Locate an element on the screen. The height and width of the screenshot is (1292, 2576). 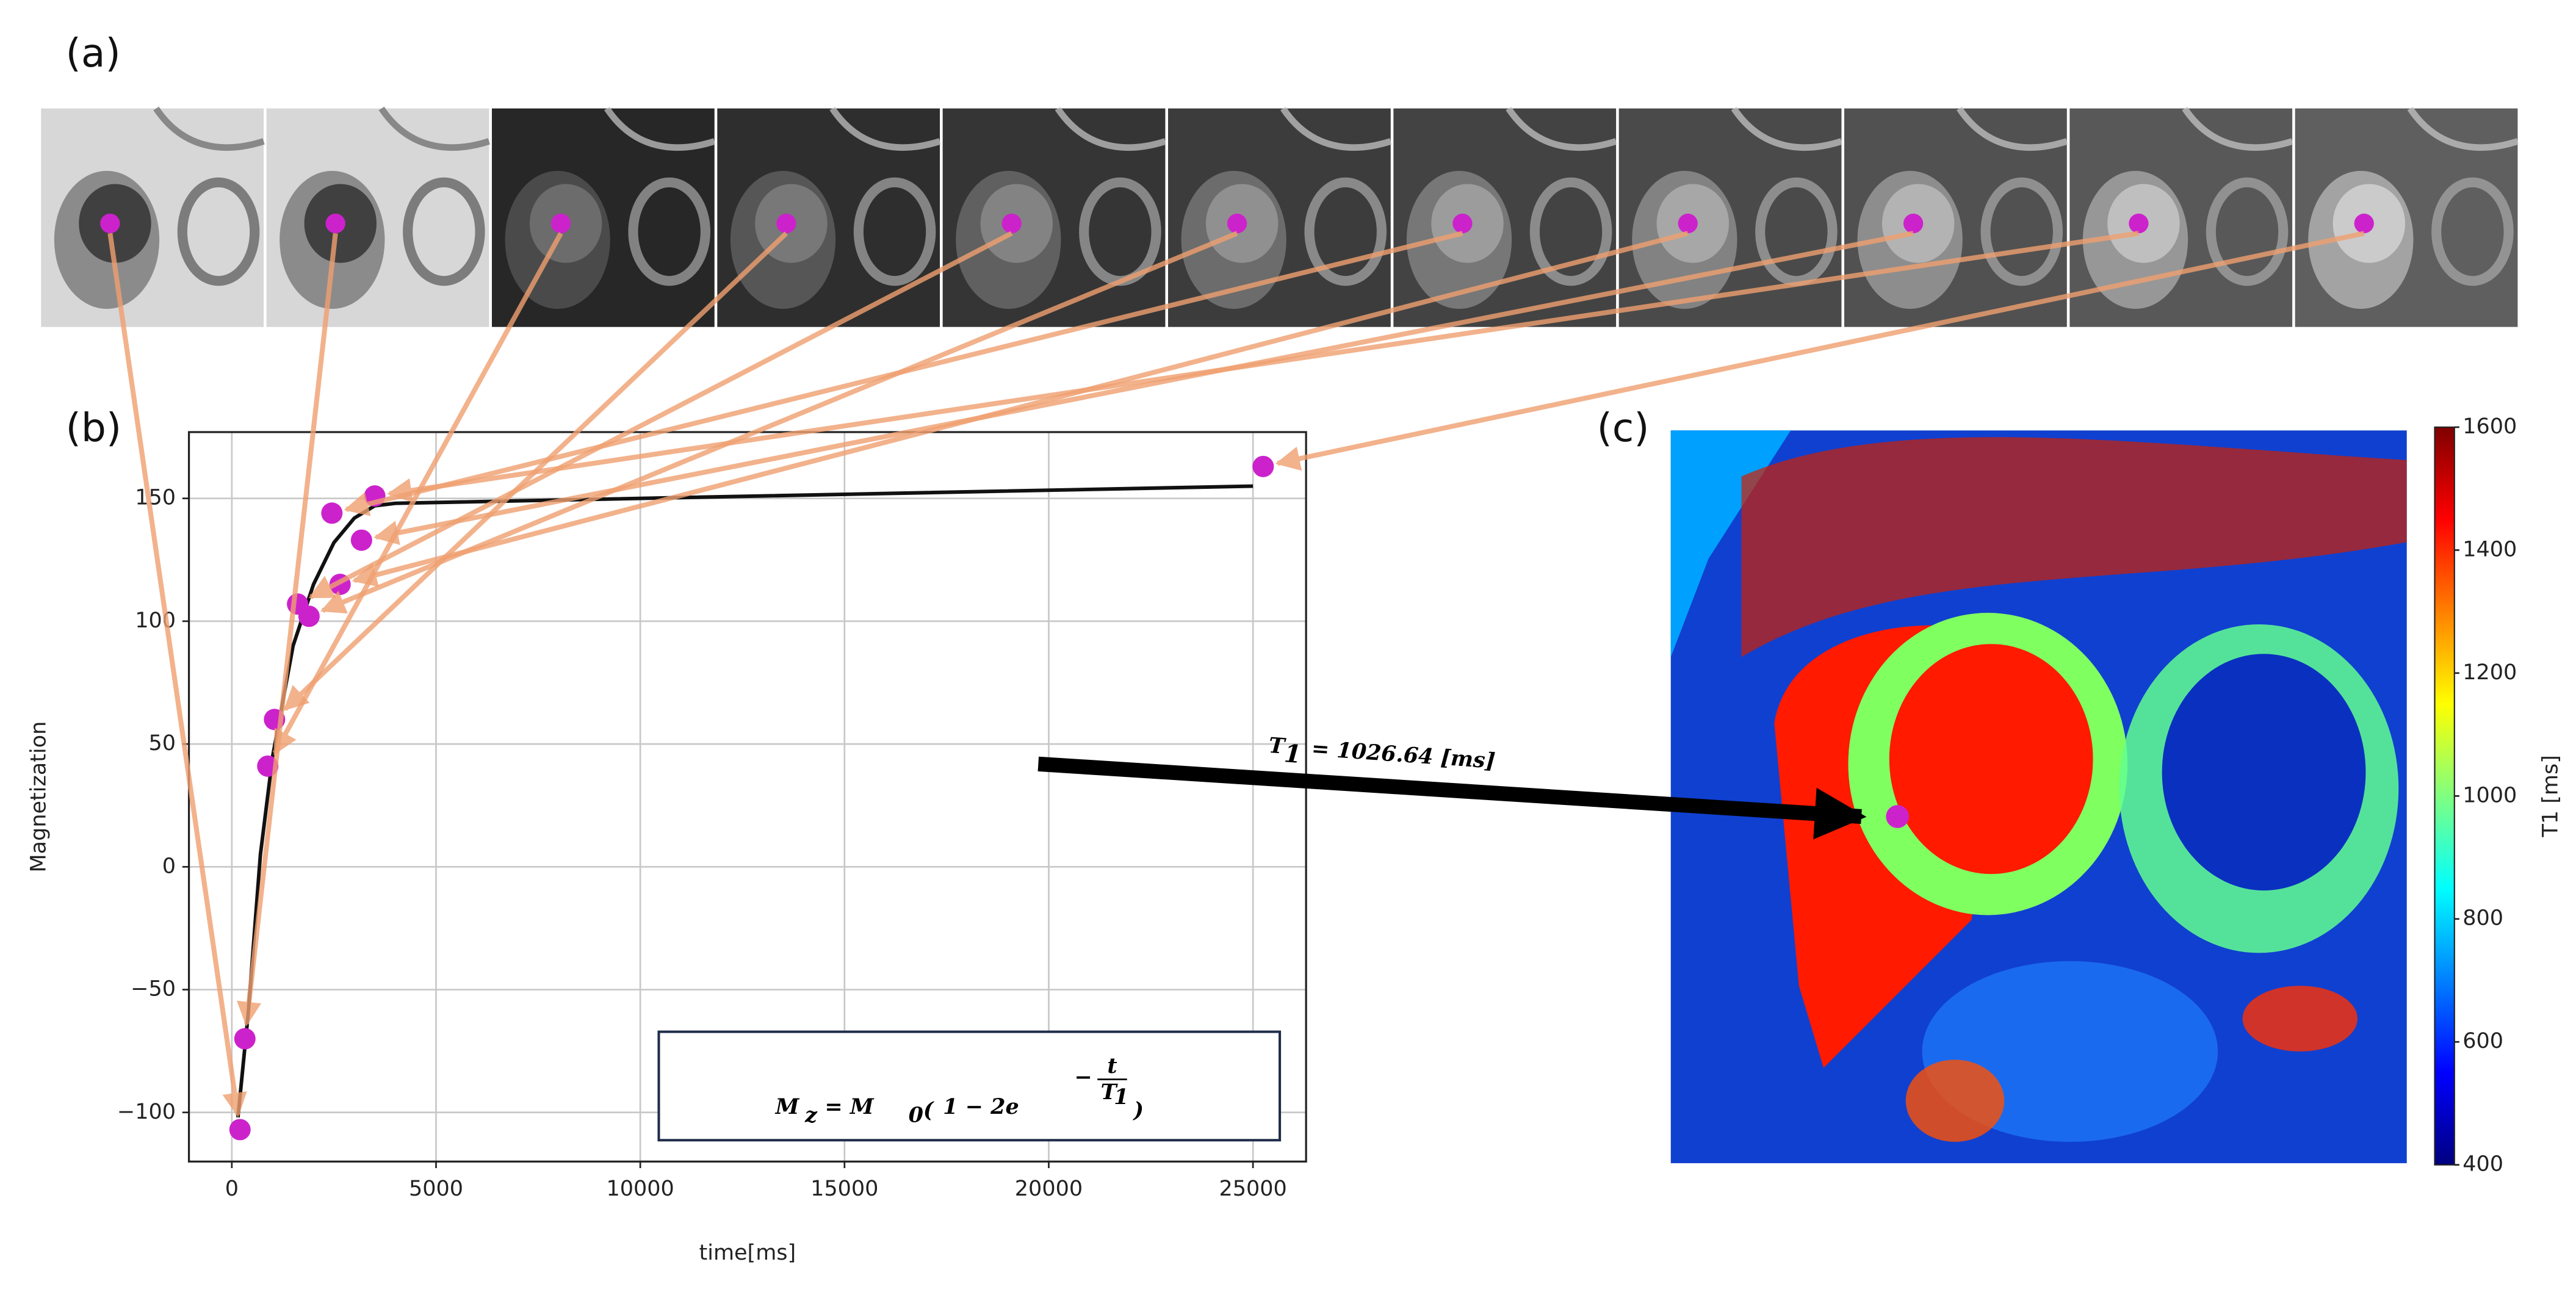
map-point is located at coordinates (1898, 817).